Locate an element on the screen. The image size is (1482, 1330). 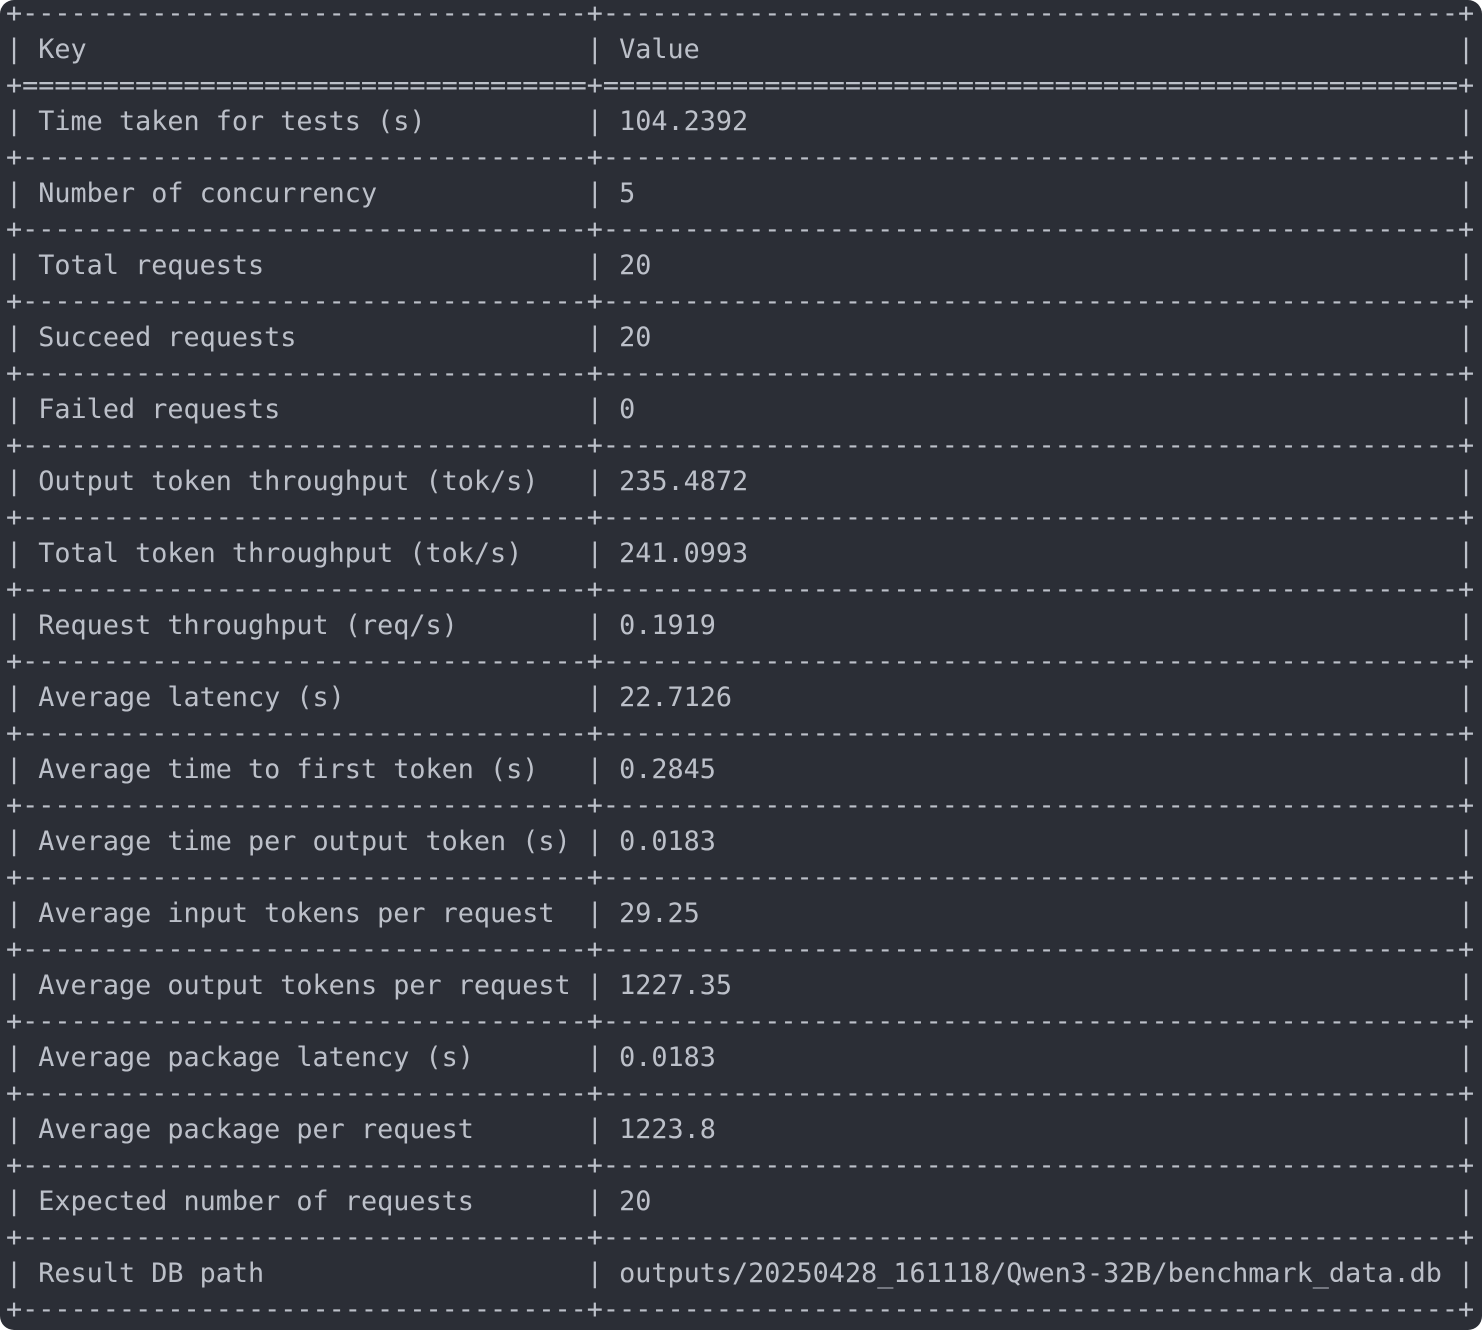
key-cell: Total token throughput (tok/s) is located at coordinates (280, 553).